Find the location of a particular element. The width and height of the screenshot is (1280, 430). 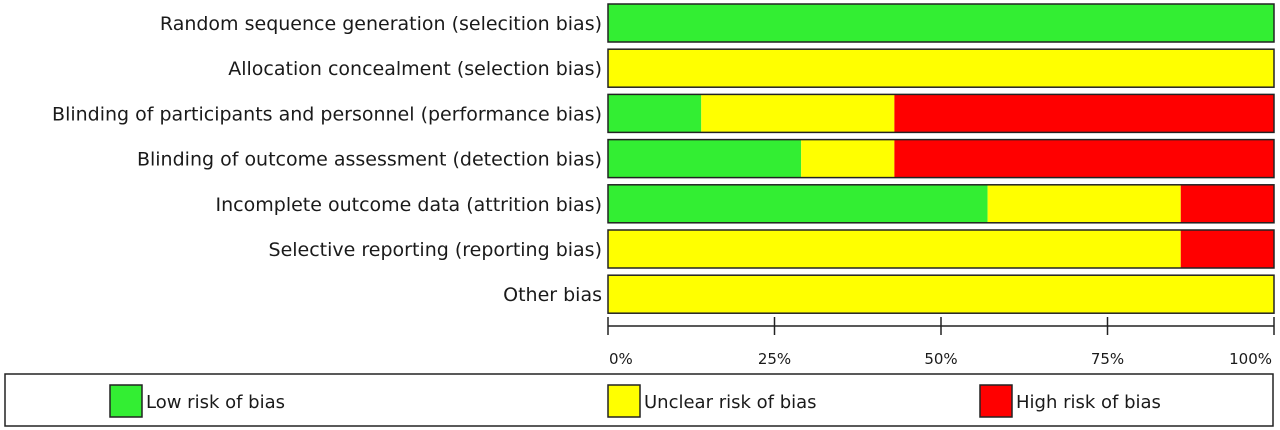

category-label: Selective reporting (reporting bias) is located at coordinates (435, 250).